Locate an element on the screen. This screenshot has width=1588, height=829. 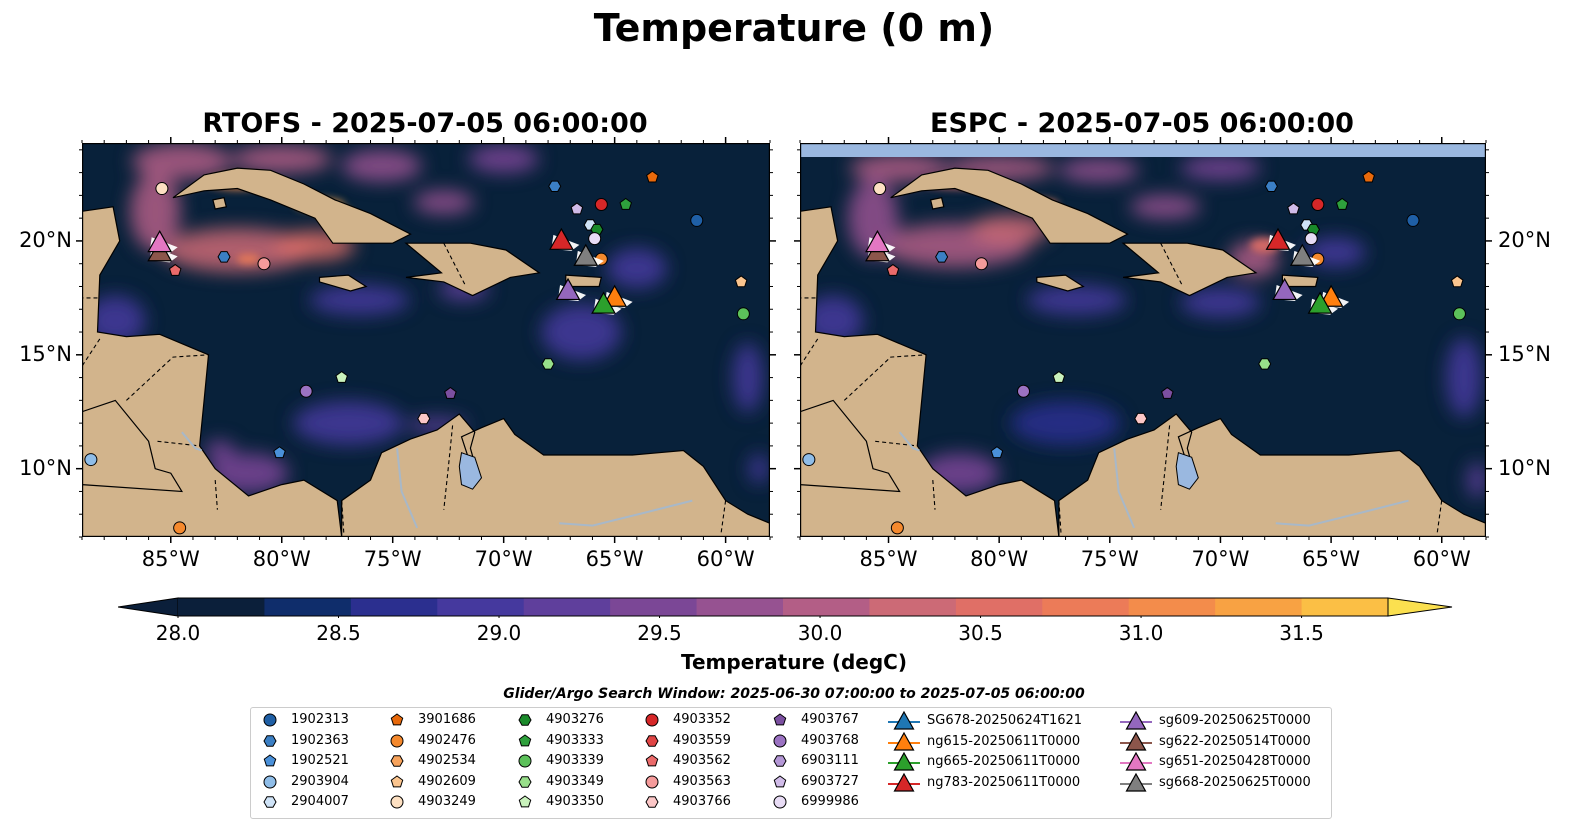
glider-sg651-20250428T0000 is located at coordinates (160, 241).